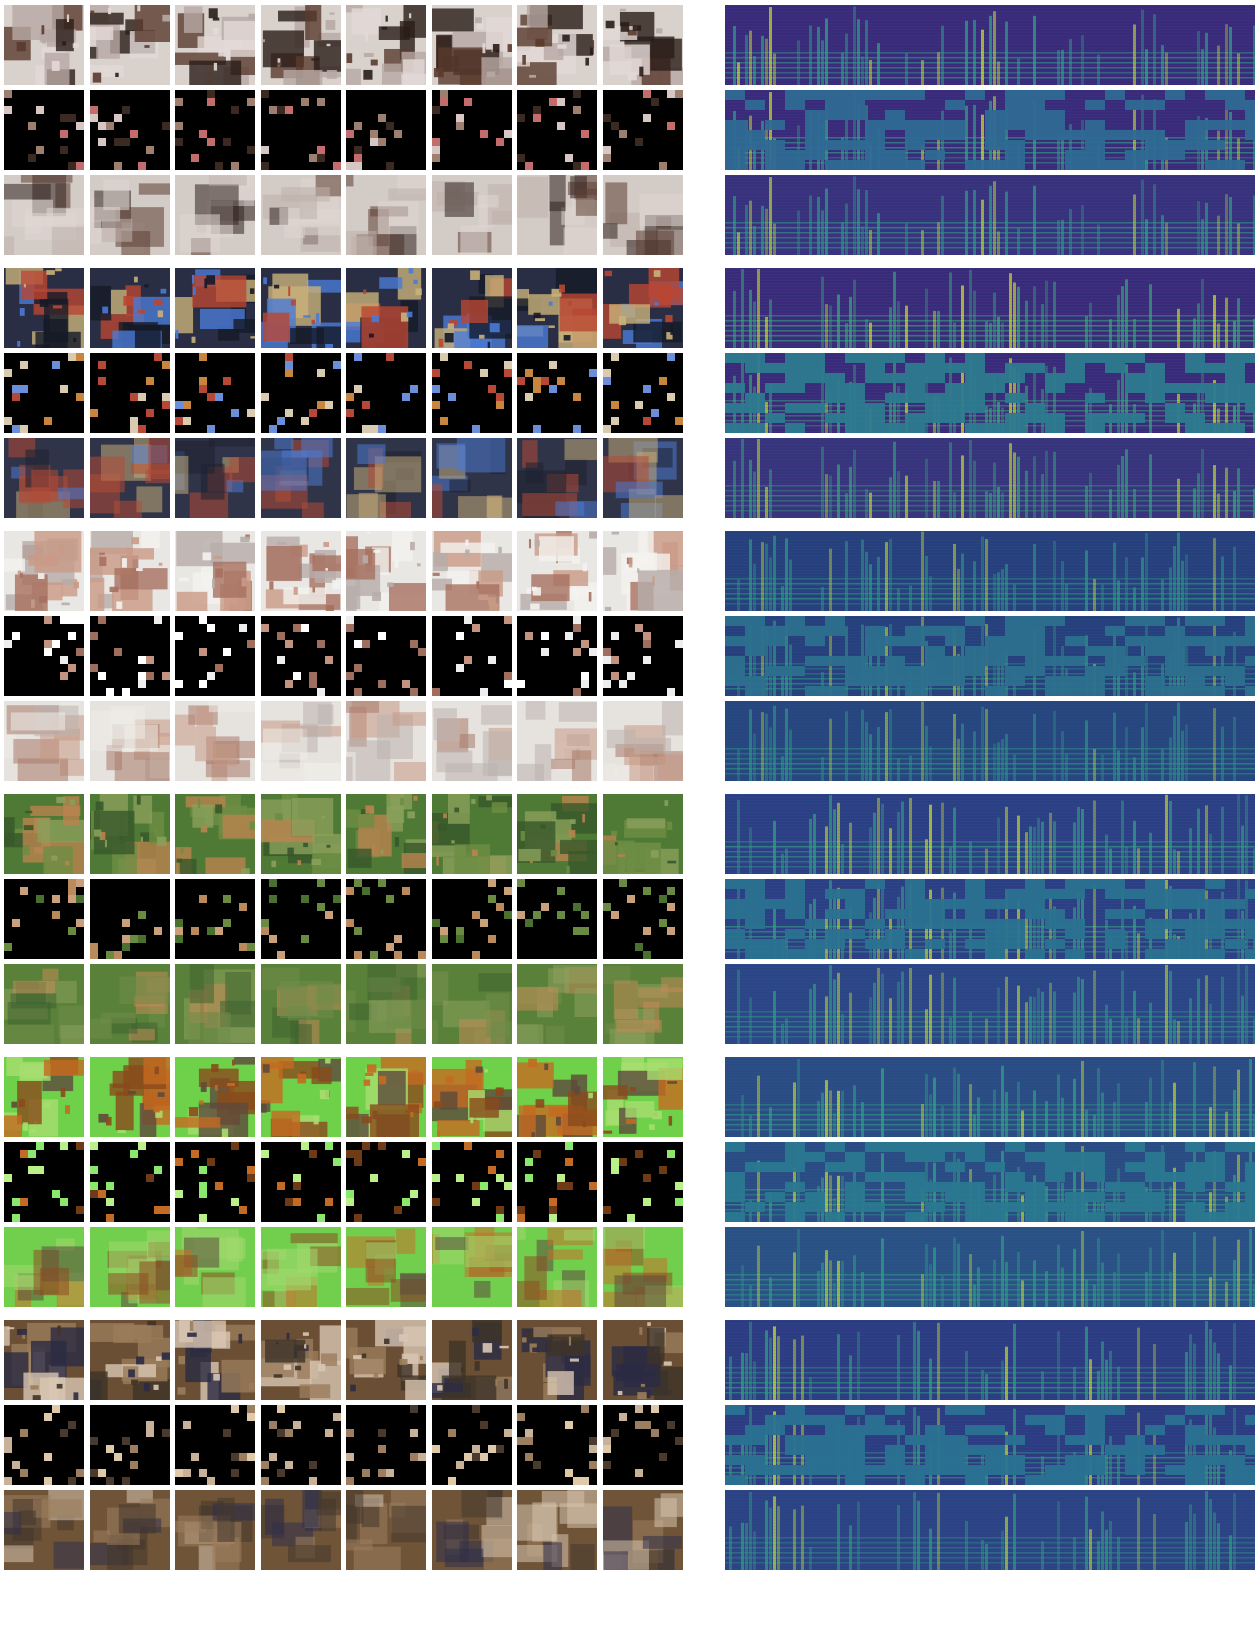 The height and width of the screenshot is (1640, 1260). What do you see at coordinates (990, 478) in the screenshot?
I see `bicycle-workshop-reconstructed-spectrogram` at bounding box center [990, 478].